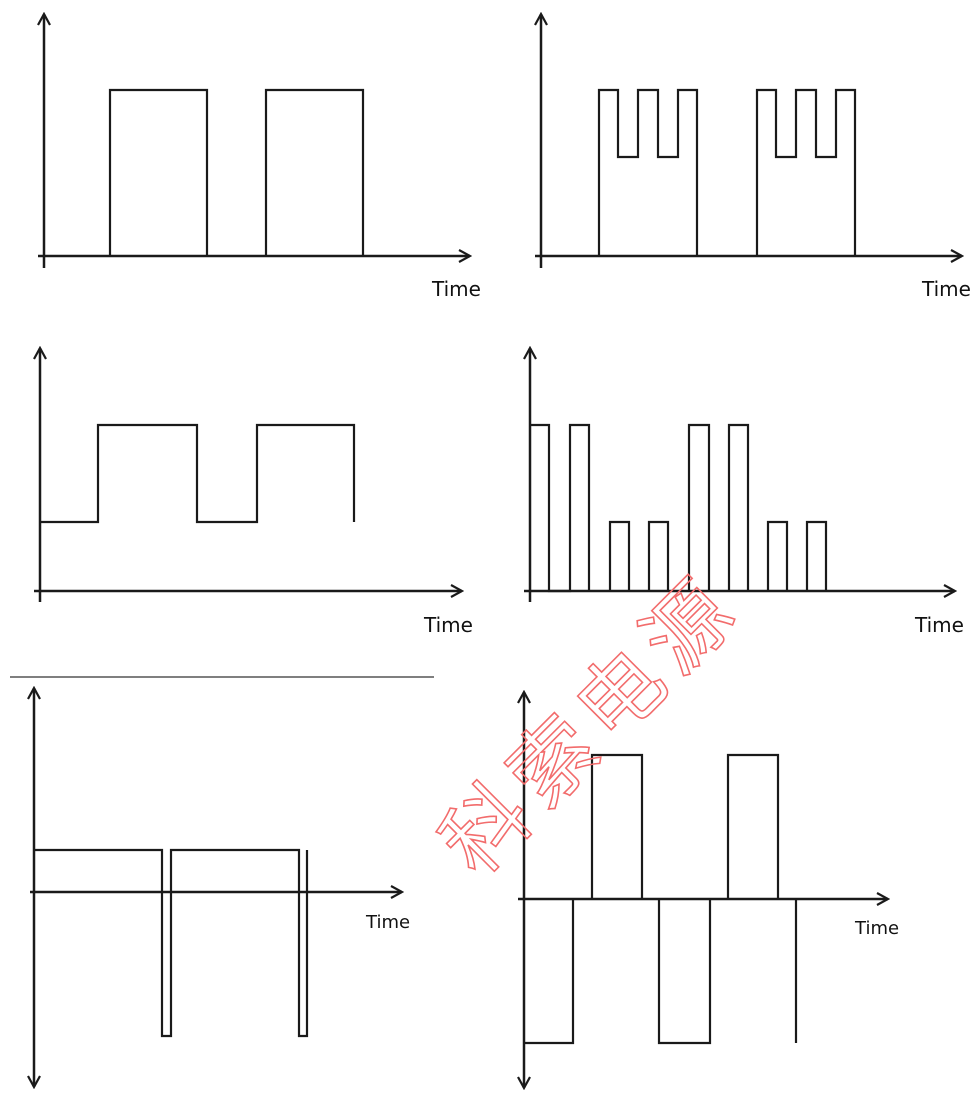 The image size is (977, 1093). I want to click on panel-6: Time, so click(708, 890).